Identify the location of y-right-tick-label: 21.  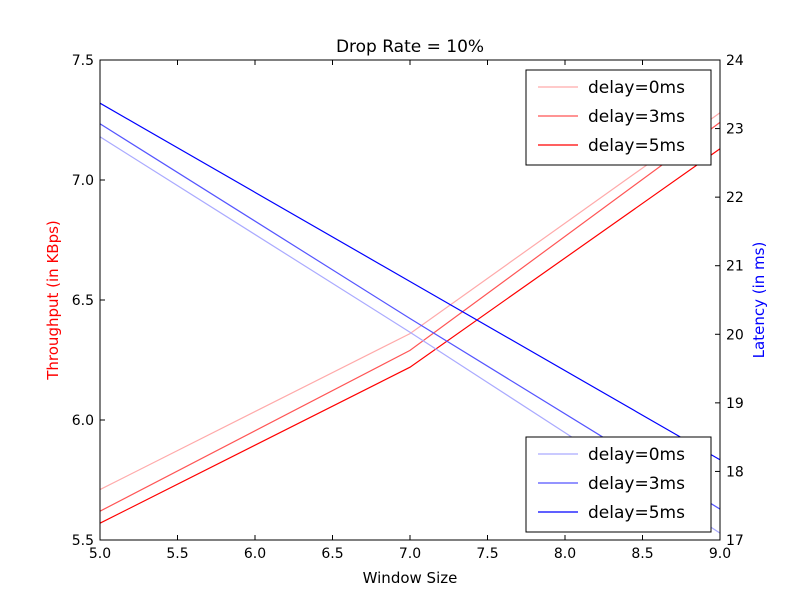
(735, 267).